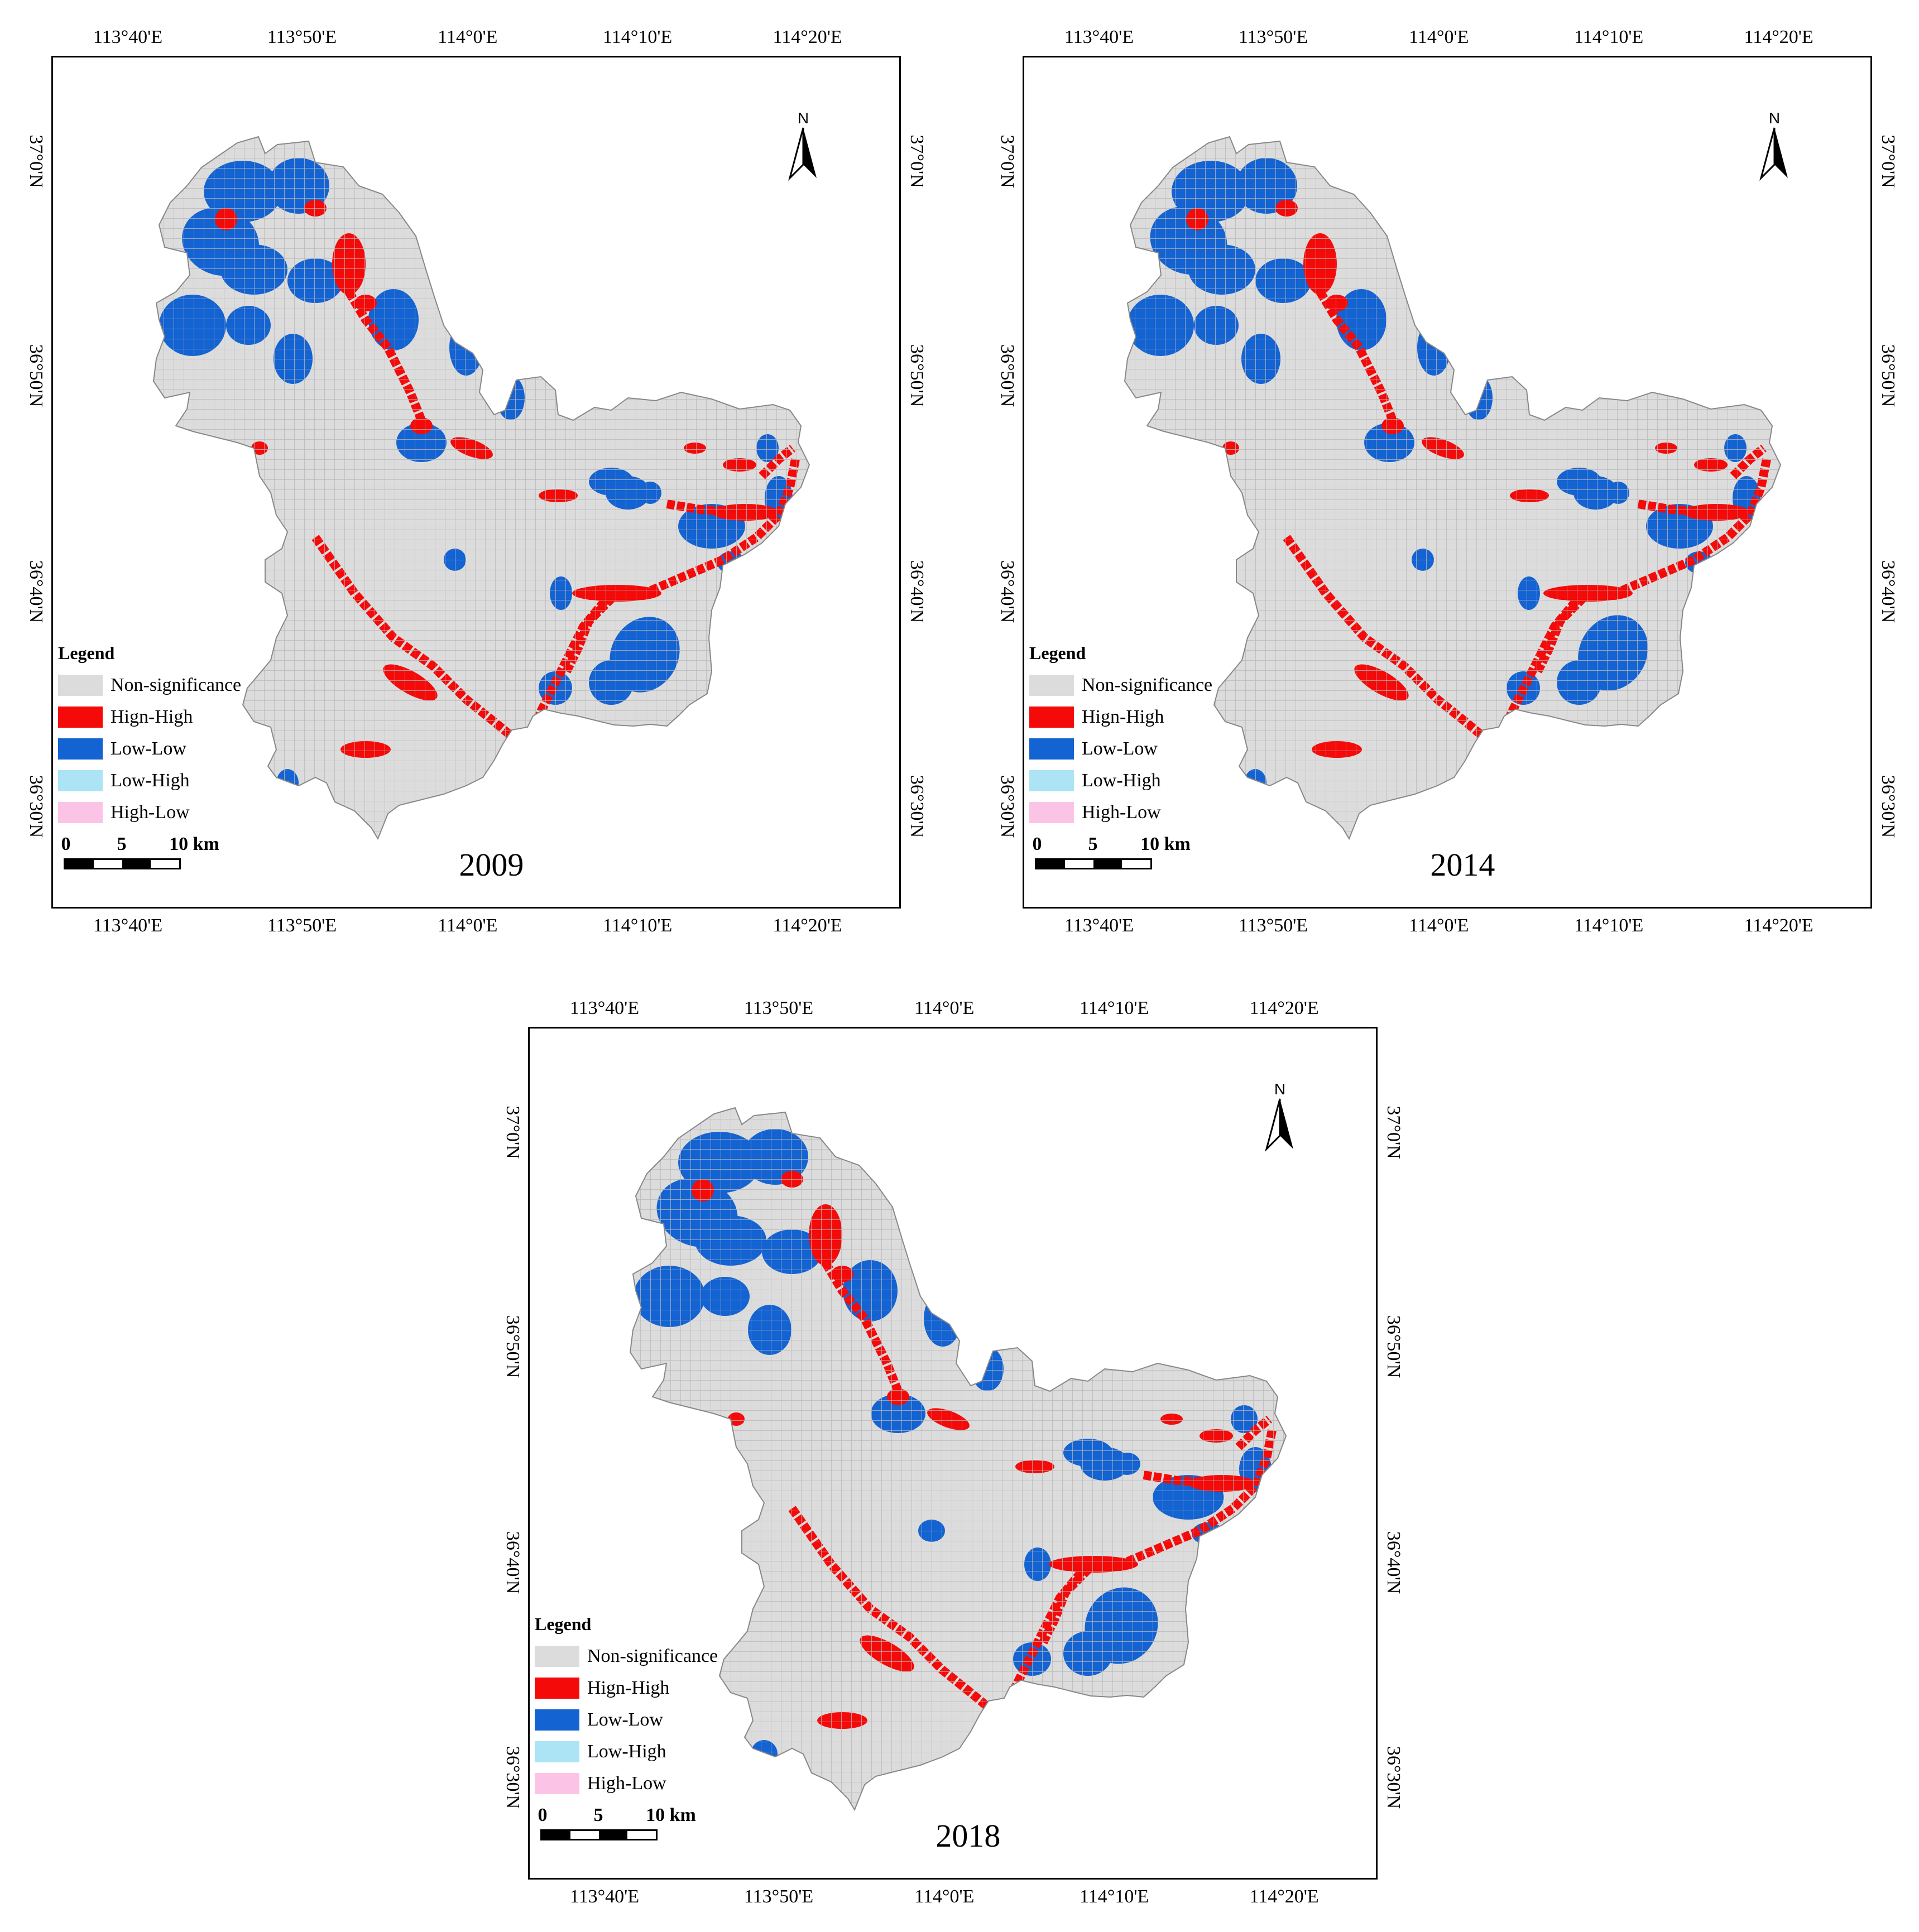 The image size is (1919, 1932). I want to click on year-label: 2018, so click(968, 1836).